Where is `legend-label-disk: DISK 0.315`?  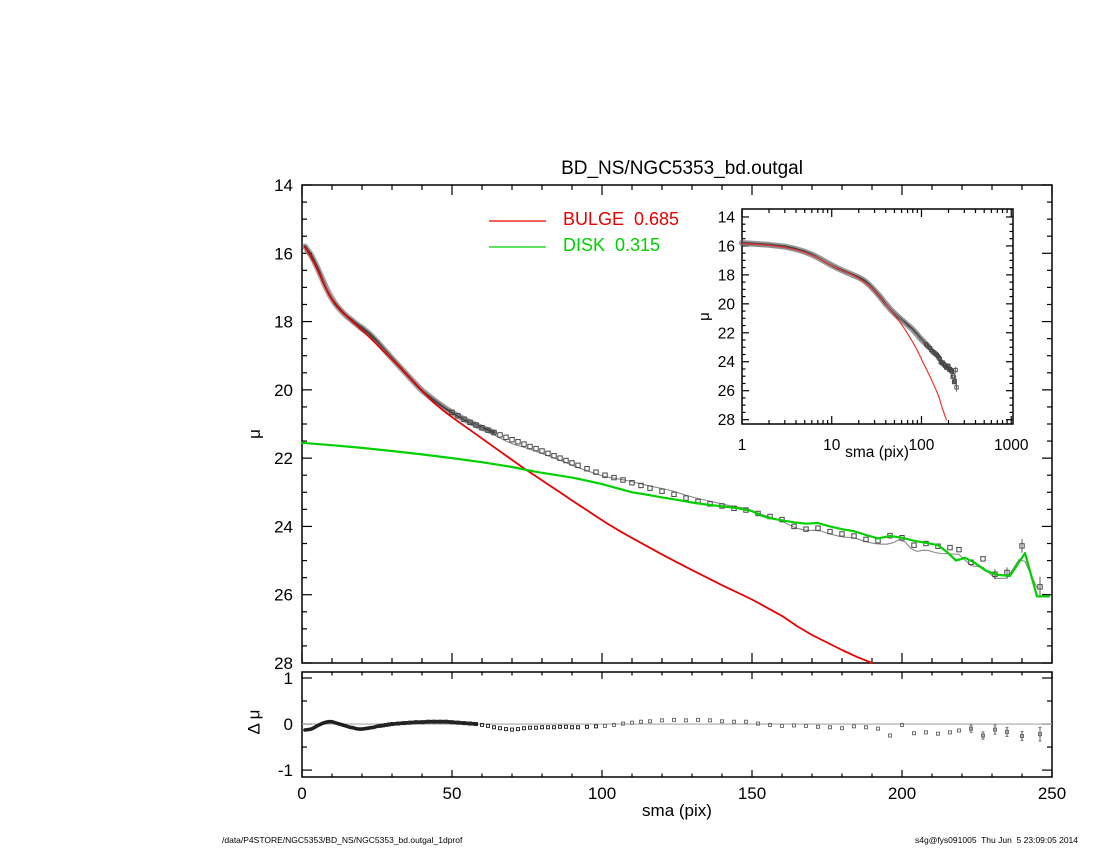 legend-label-disk: DISK 0.315 is located at coordinates (612, 245).